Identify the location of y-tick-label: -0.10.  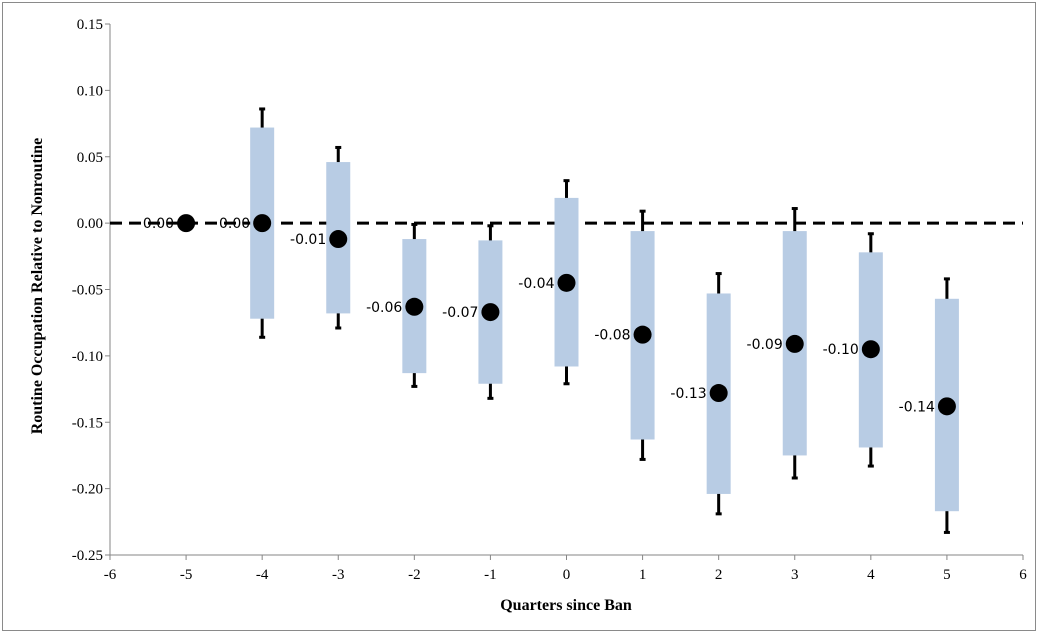
(87, 357).